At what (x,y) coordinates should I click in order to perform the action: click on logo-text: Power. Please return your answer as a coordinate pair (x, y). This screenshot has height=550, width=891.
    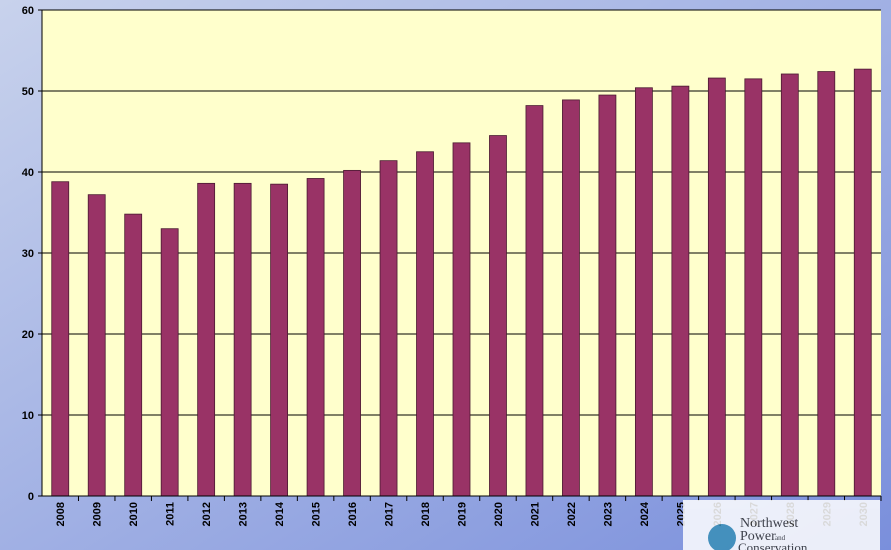
    Looking at the image, I should click on (758, 536).